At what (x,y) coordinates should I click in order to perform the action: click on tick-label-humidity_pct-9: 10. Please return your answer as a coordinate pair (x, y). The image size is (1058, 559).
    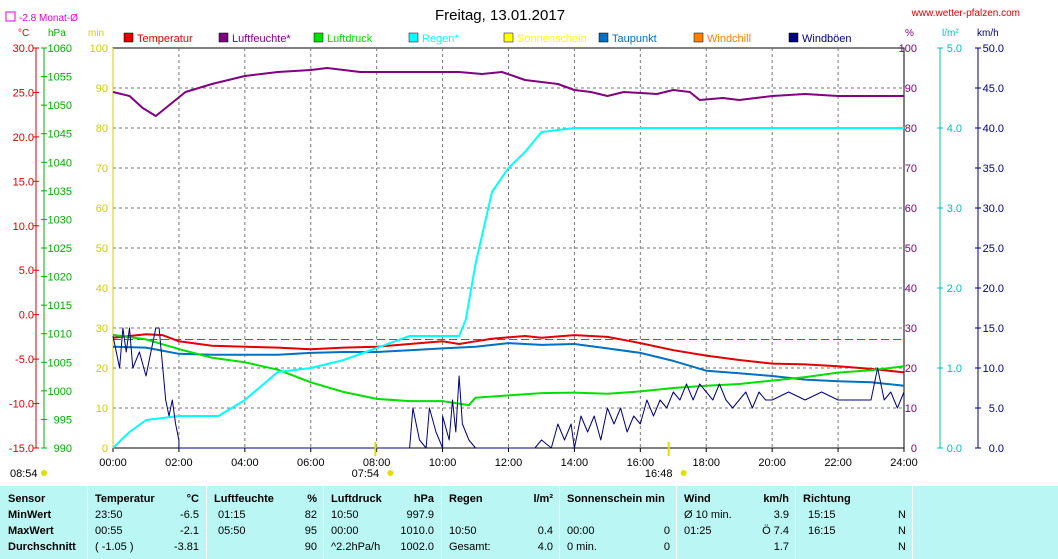
    Looking at the image, I should click on (911, 409).